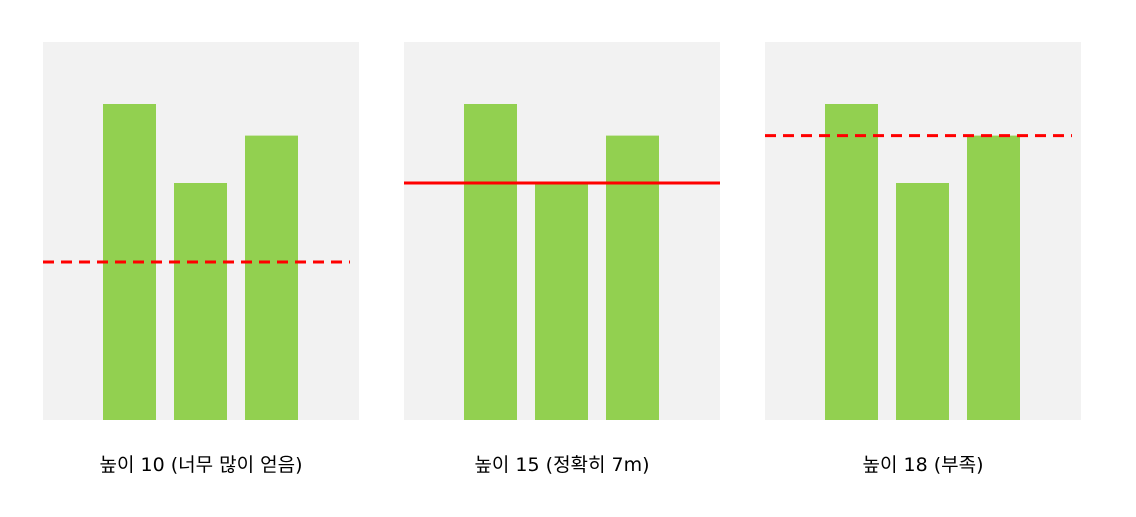 The height and width of the screenshot is (517, 1136). I want to click on caption-height-15: 높이 15 (정확히 7m), so click(562, 465).